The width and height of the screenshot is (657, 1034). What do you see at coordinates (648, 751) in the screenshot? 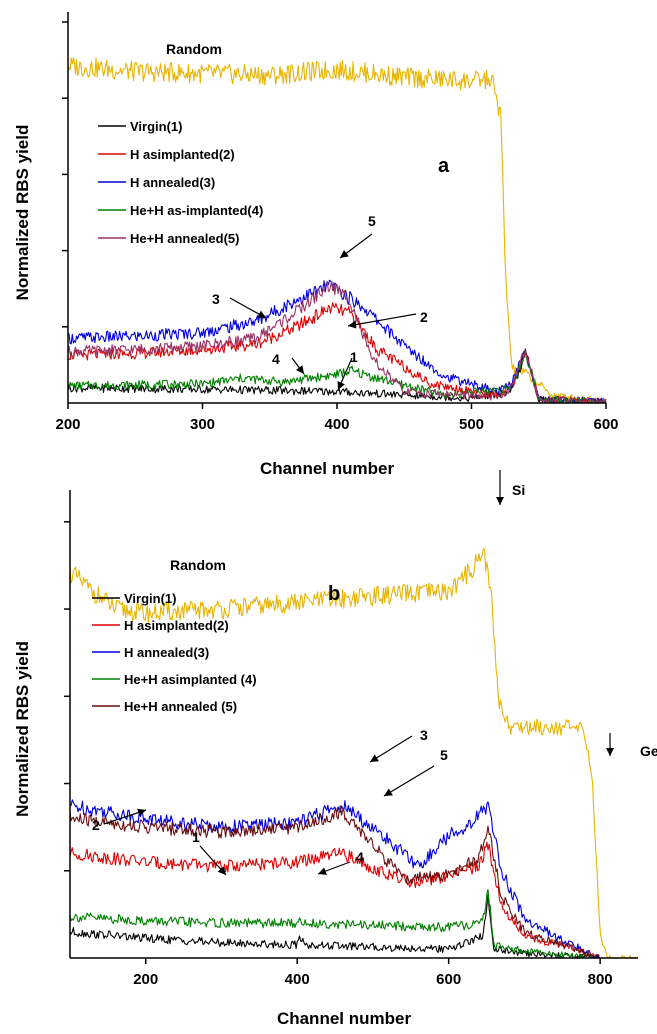
I see `annotation-label: Ge` at bounding box center [648, 751].